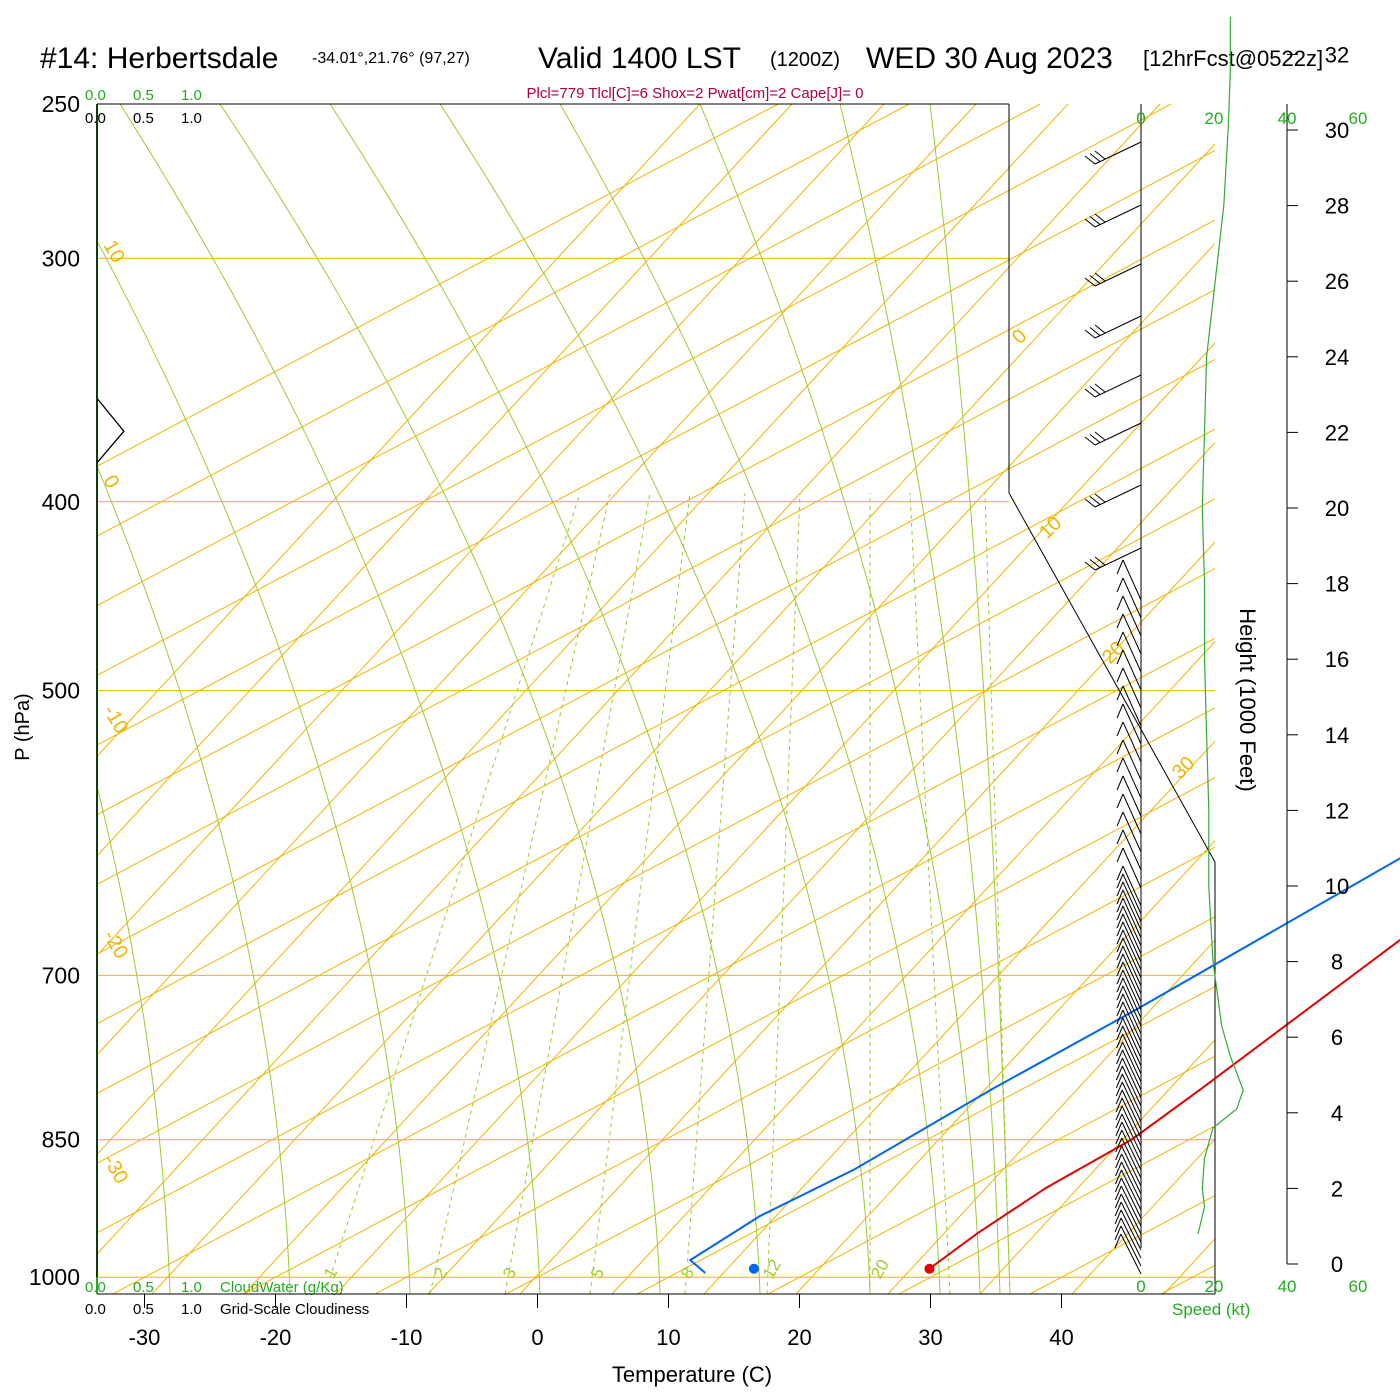 The height and width of the screenshot is (1400, 1400). I want to click on cloudiness-profile, so click(110, 691).